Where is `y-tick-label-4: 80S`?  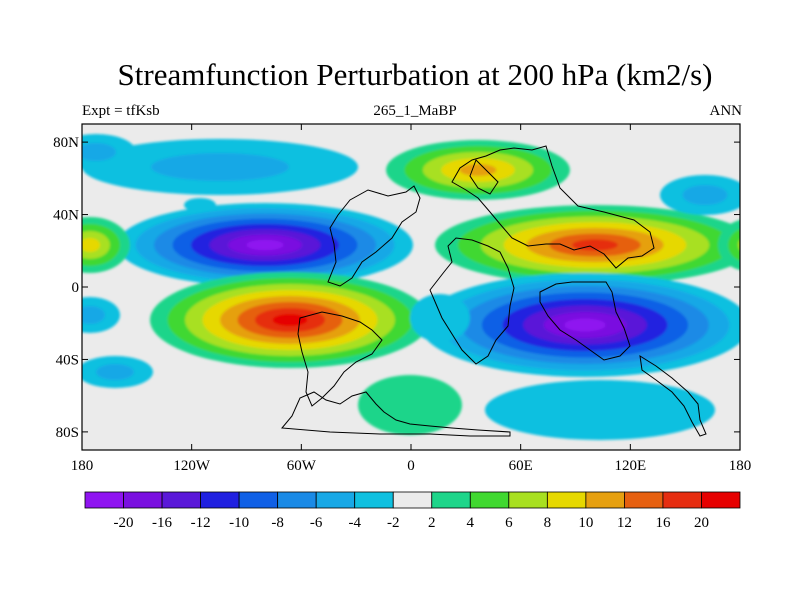 y-tick-label-4: 80S is located at coordinates (67, 433).